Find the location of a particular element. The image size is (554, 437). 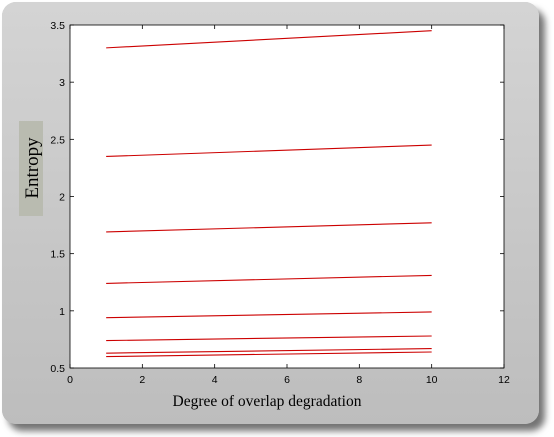

x-tick-label: 6 is located at coordinates (287, 380).